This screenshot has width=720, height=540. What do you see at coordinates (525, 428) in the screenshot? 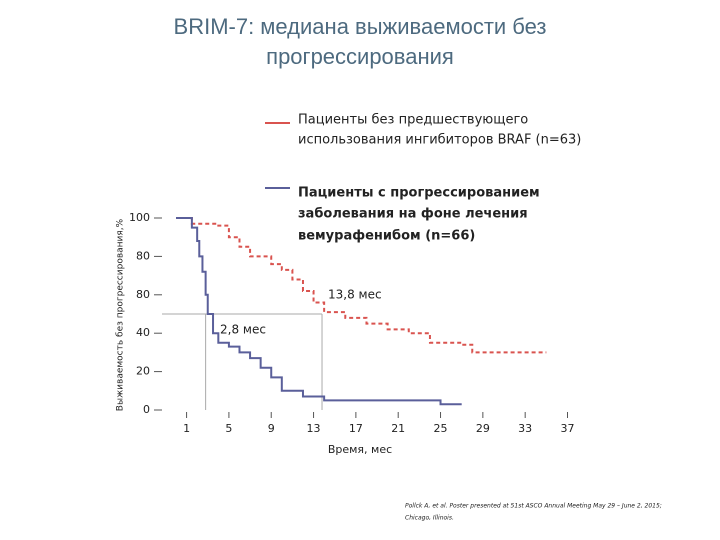
I see `x-tick-label: 33` at bounding box center [525, 428].